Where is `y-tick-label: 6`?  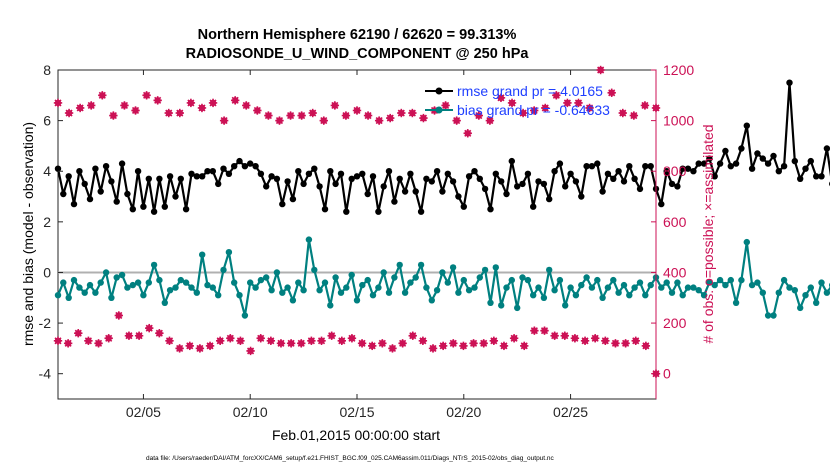 y-tick-label: 6 is located at coordinates (47, 121).